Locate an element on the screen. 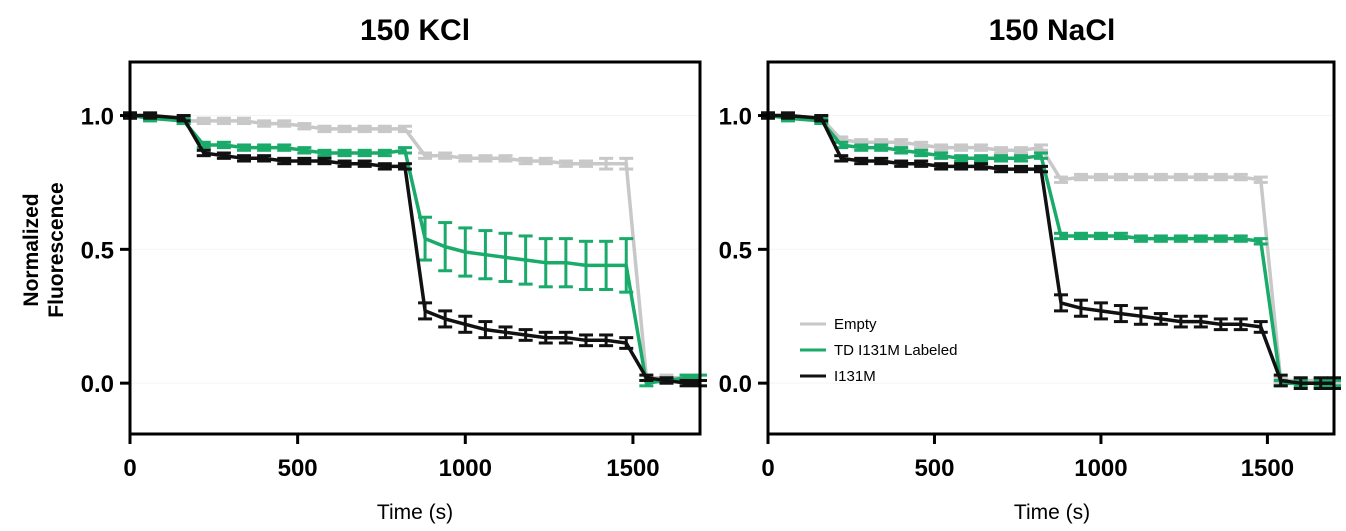 The image size is (1346, 531). chart-title: 150 NaCl is located at coordinates (1052, 30).